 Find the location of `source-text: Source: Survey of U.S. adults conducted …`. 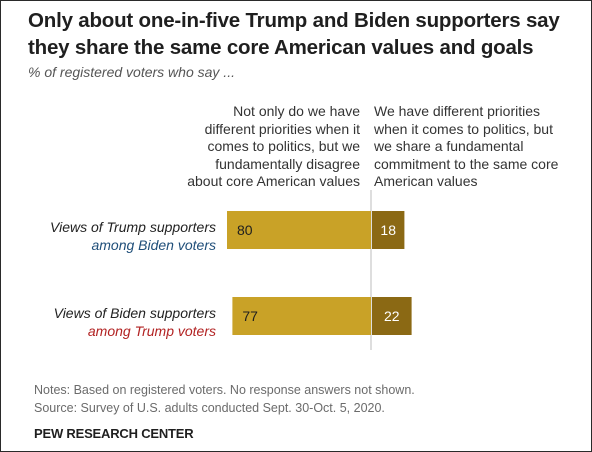

source-text: Source: Survey of U.S. adults conducted … is located at coordinates (209, 408).